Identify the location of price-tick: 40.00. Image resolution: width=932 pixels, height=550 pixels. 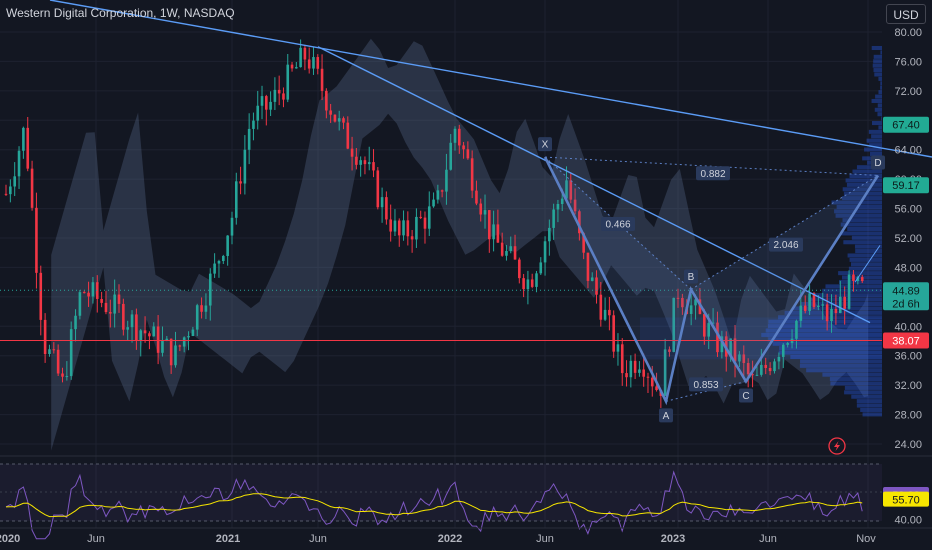
(908, 327).